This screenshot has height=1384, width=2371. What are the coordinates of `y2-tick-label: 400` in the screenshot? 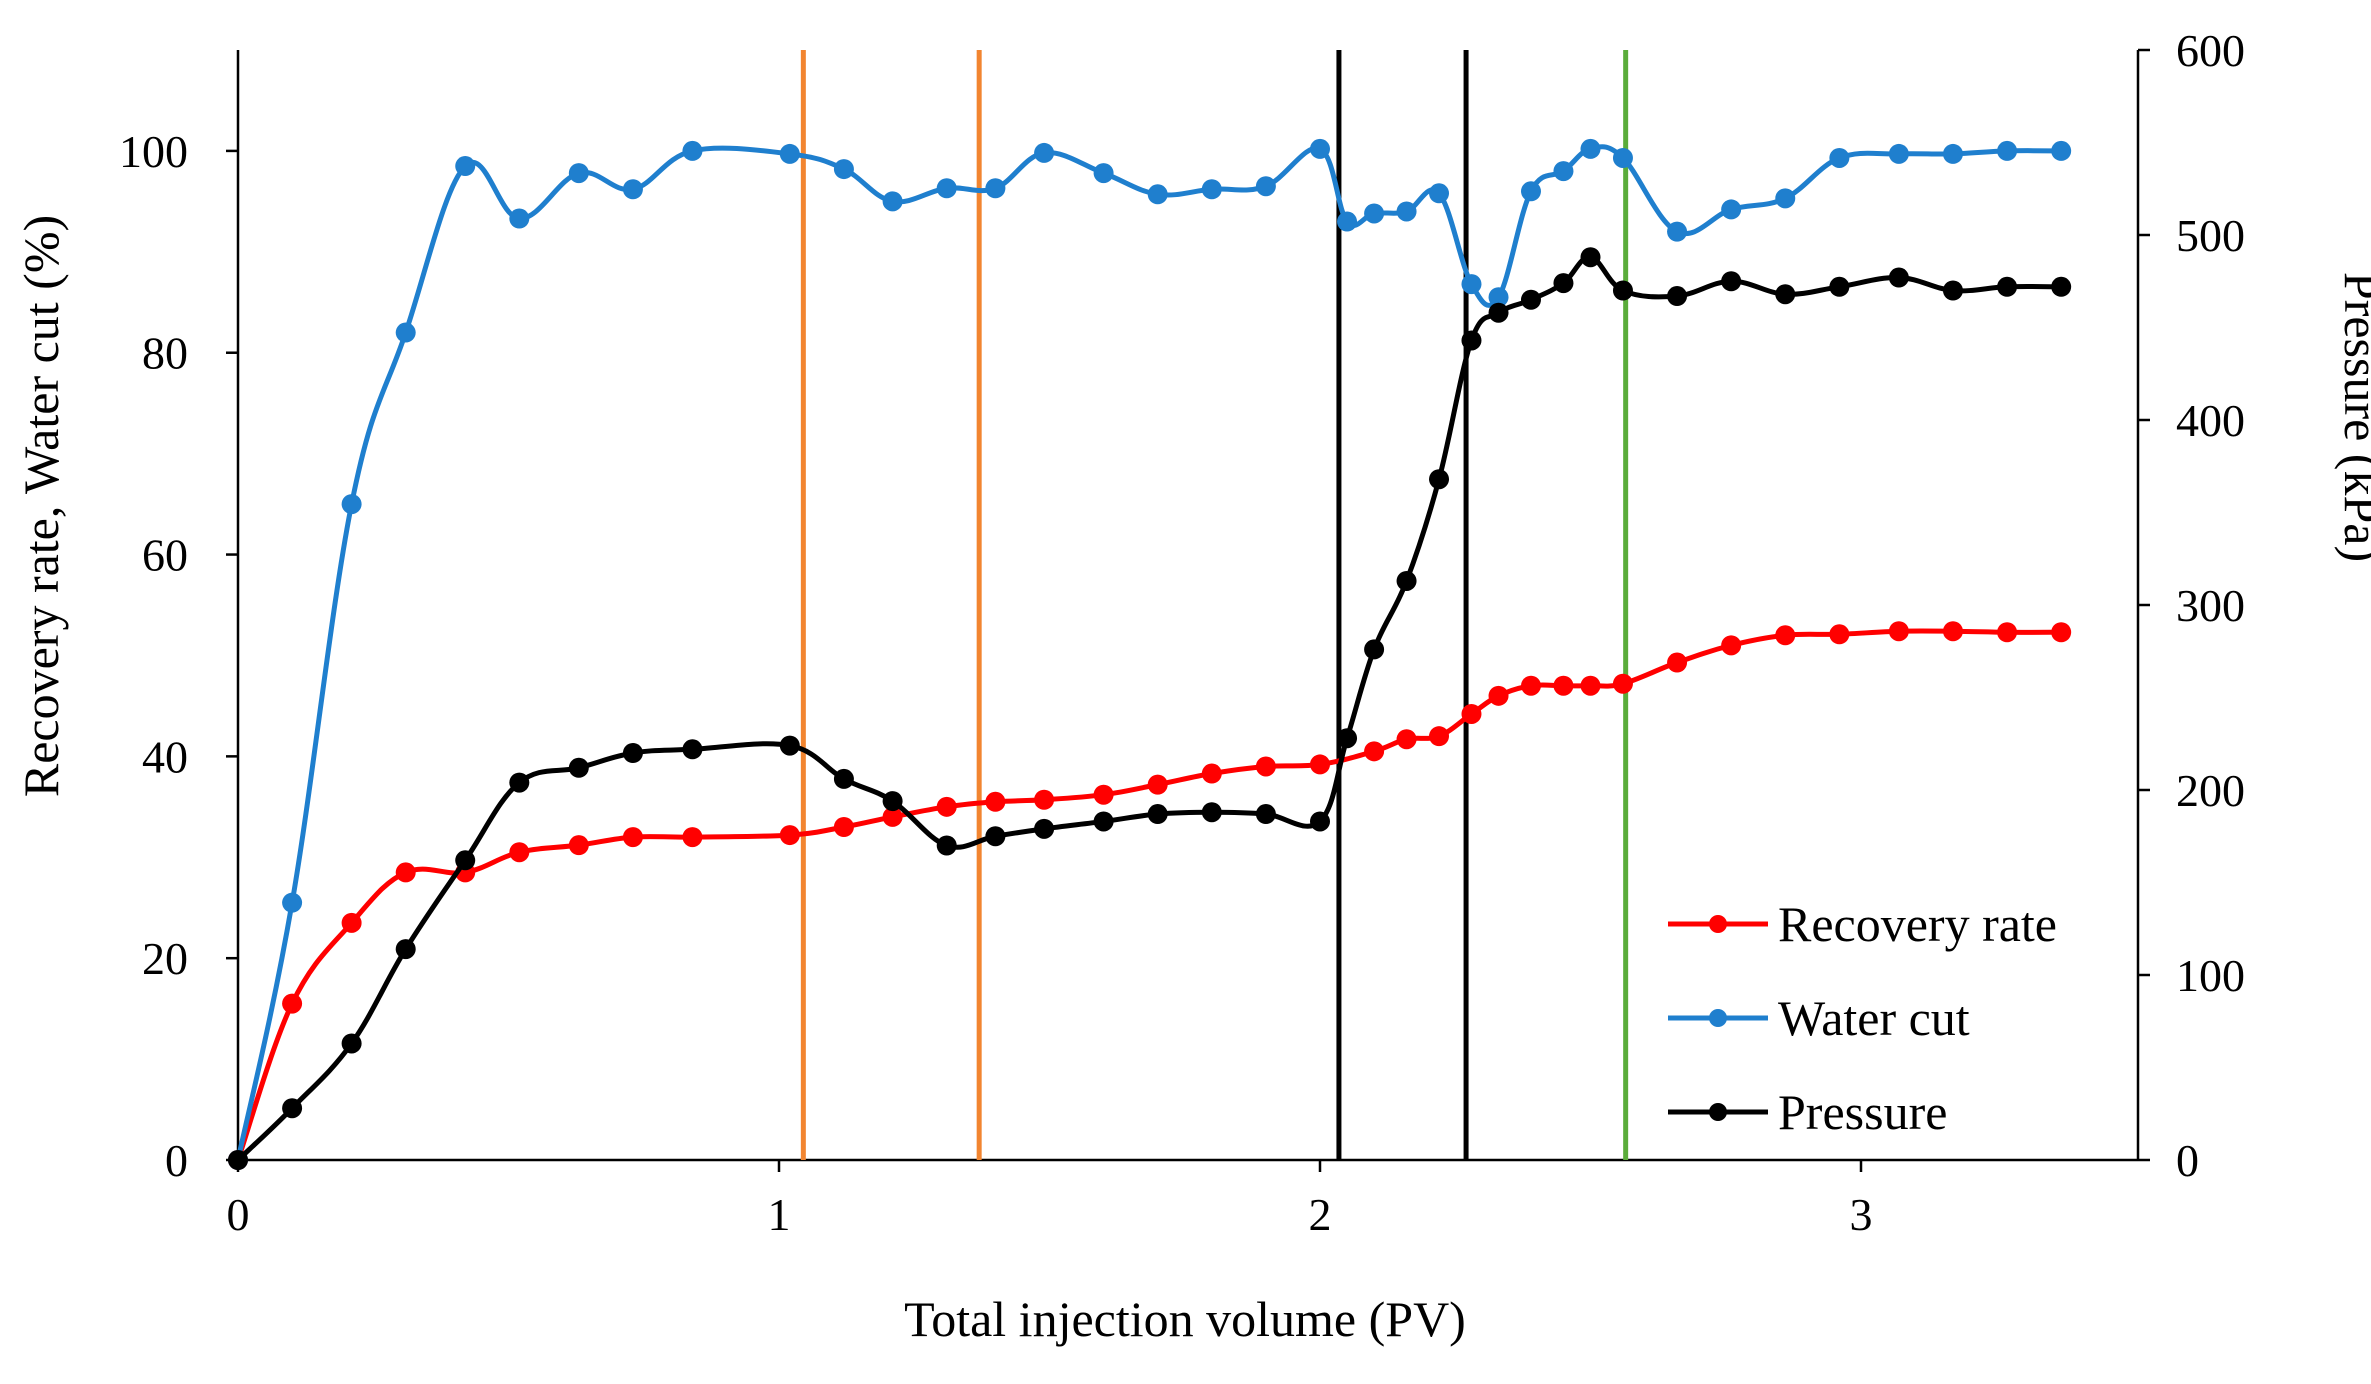 It's located at (2210, 420).